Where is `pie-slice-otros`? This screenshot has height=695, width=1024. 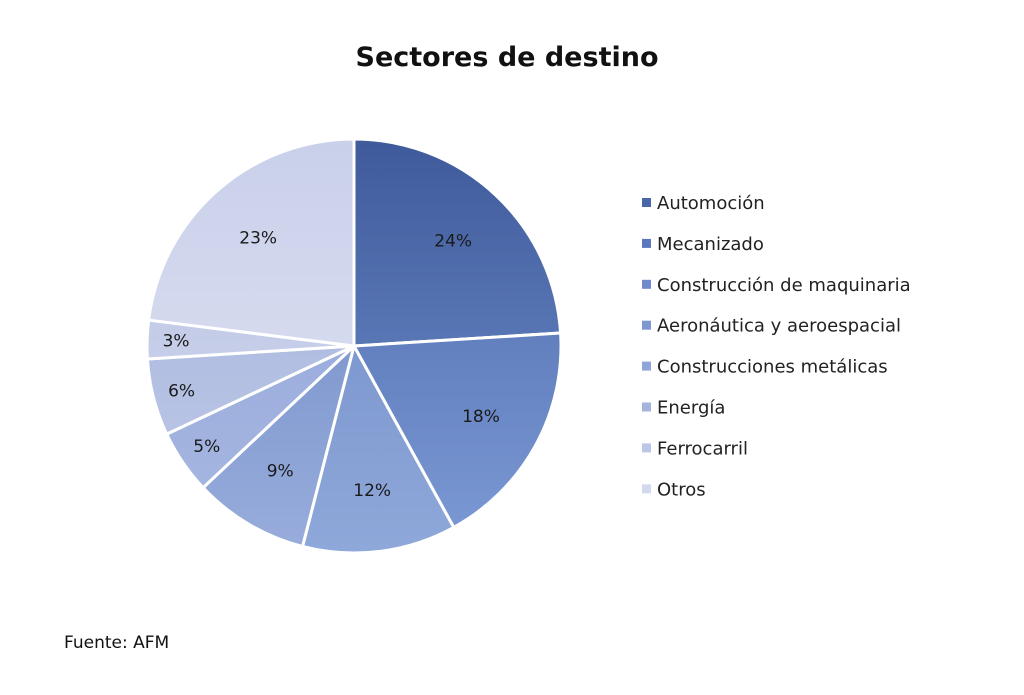
pie-slice-otros is located at coordinates (251, 242).